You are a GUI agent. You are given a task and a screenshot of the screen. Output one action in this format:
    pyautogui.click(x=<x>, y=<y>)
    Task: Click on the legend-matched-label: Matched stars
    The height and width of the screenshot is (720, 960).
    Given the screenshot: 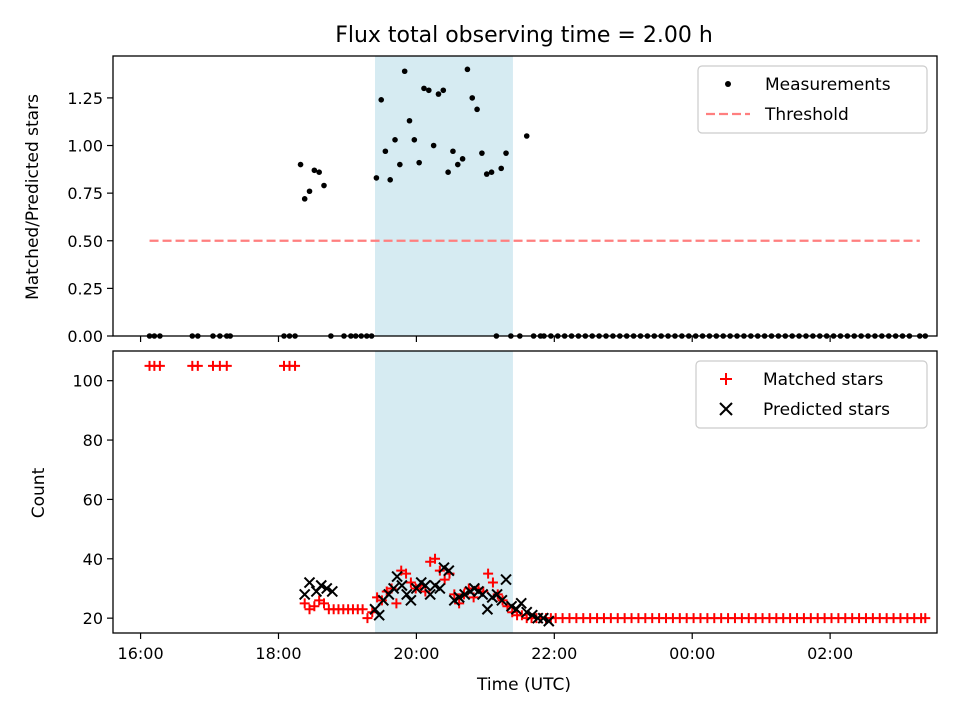 What is the action you would take?
    pyautogui.click(x=823, y=380)
    